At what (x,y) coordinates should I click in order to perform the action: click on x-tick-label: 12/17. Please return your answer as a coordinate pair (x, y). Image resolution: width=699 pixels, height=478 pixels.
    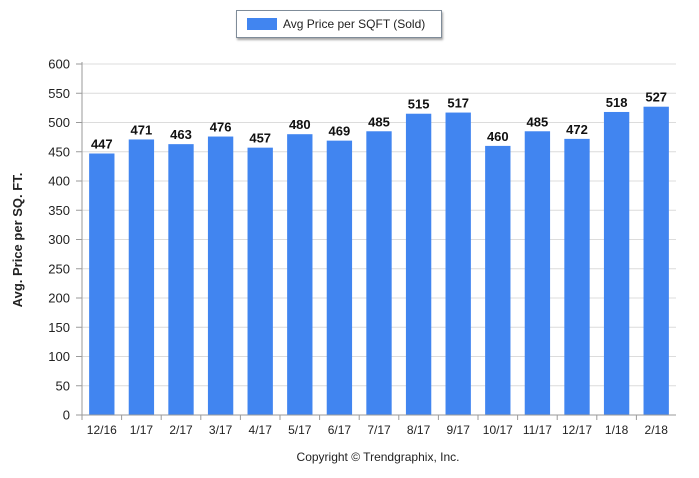
    Looking at the image, I should click on (577, 430).